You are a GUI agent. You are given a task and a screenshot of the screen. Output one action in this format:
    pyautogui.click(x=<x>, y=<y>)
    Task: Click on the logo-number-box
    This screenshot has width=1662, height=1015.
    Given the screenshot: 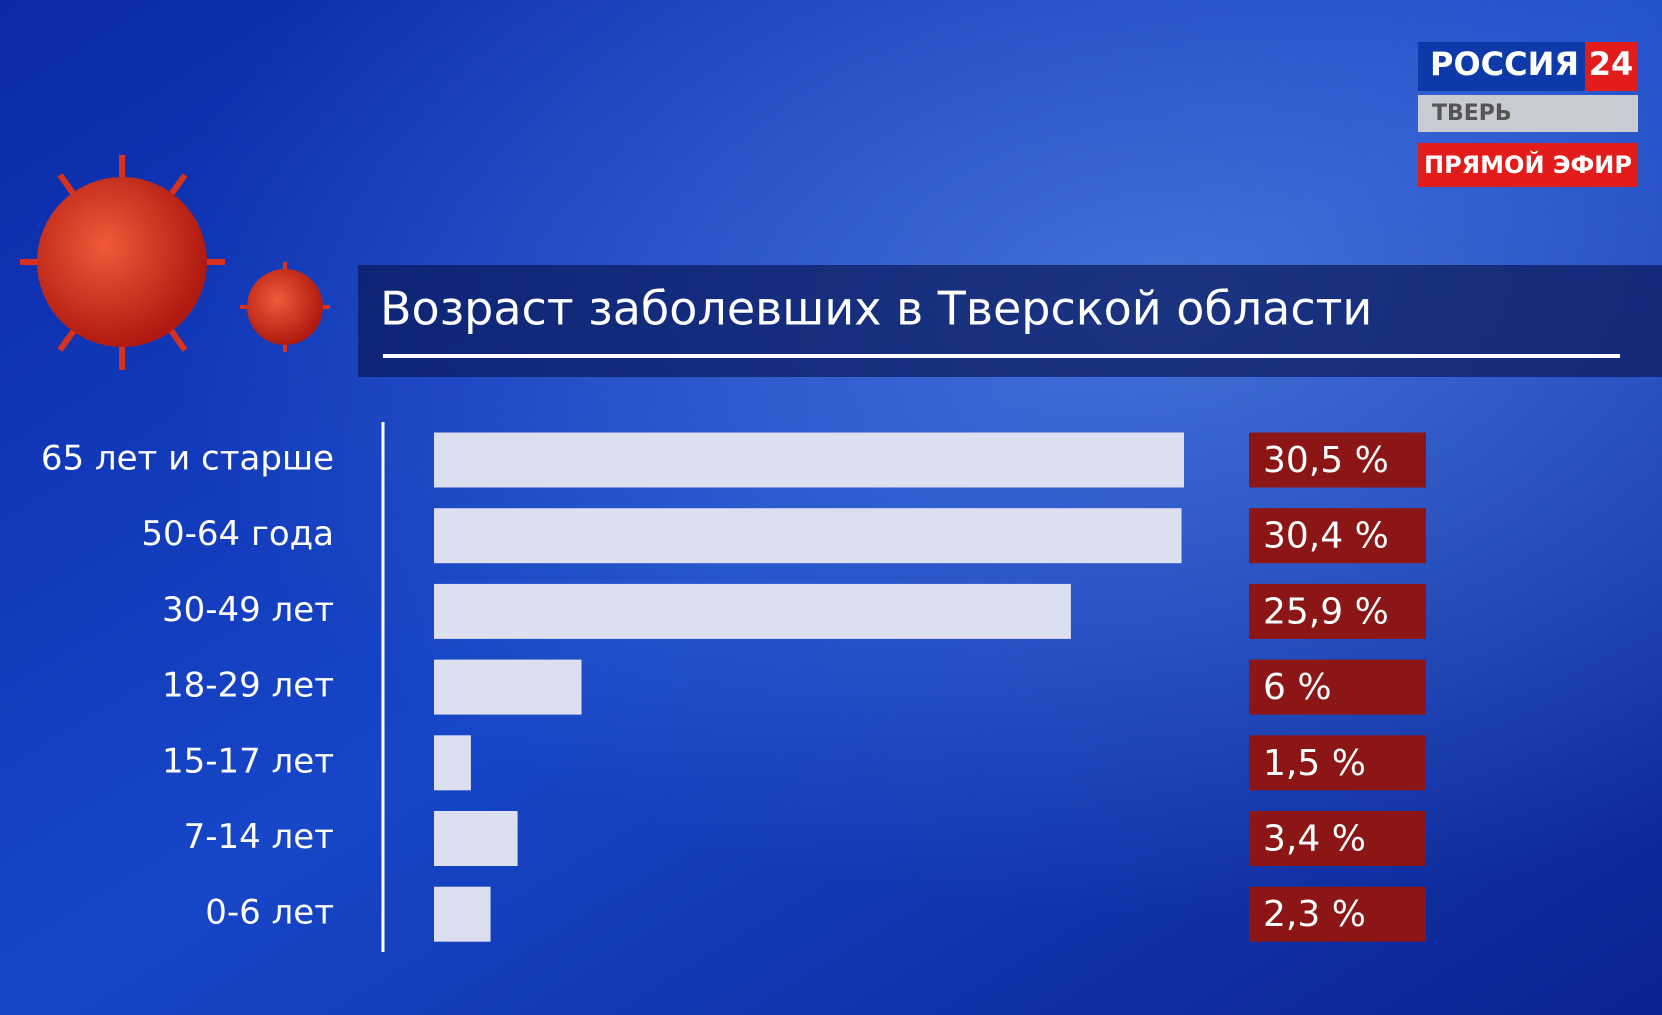 What is the action you would take?
    pyautogui.click(x=1611, y=66)
    